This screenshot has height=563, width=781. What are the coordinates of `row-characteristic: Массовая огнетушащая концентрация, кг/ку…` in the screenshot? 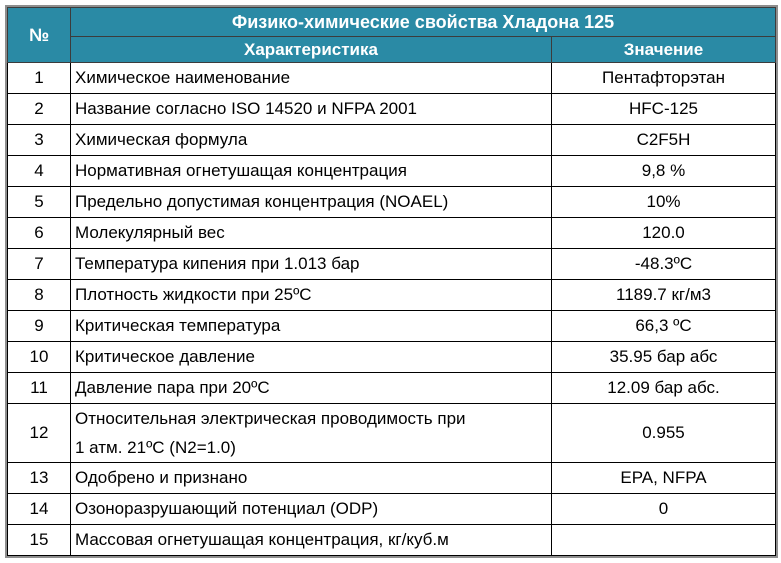 It's located at (311, 540).